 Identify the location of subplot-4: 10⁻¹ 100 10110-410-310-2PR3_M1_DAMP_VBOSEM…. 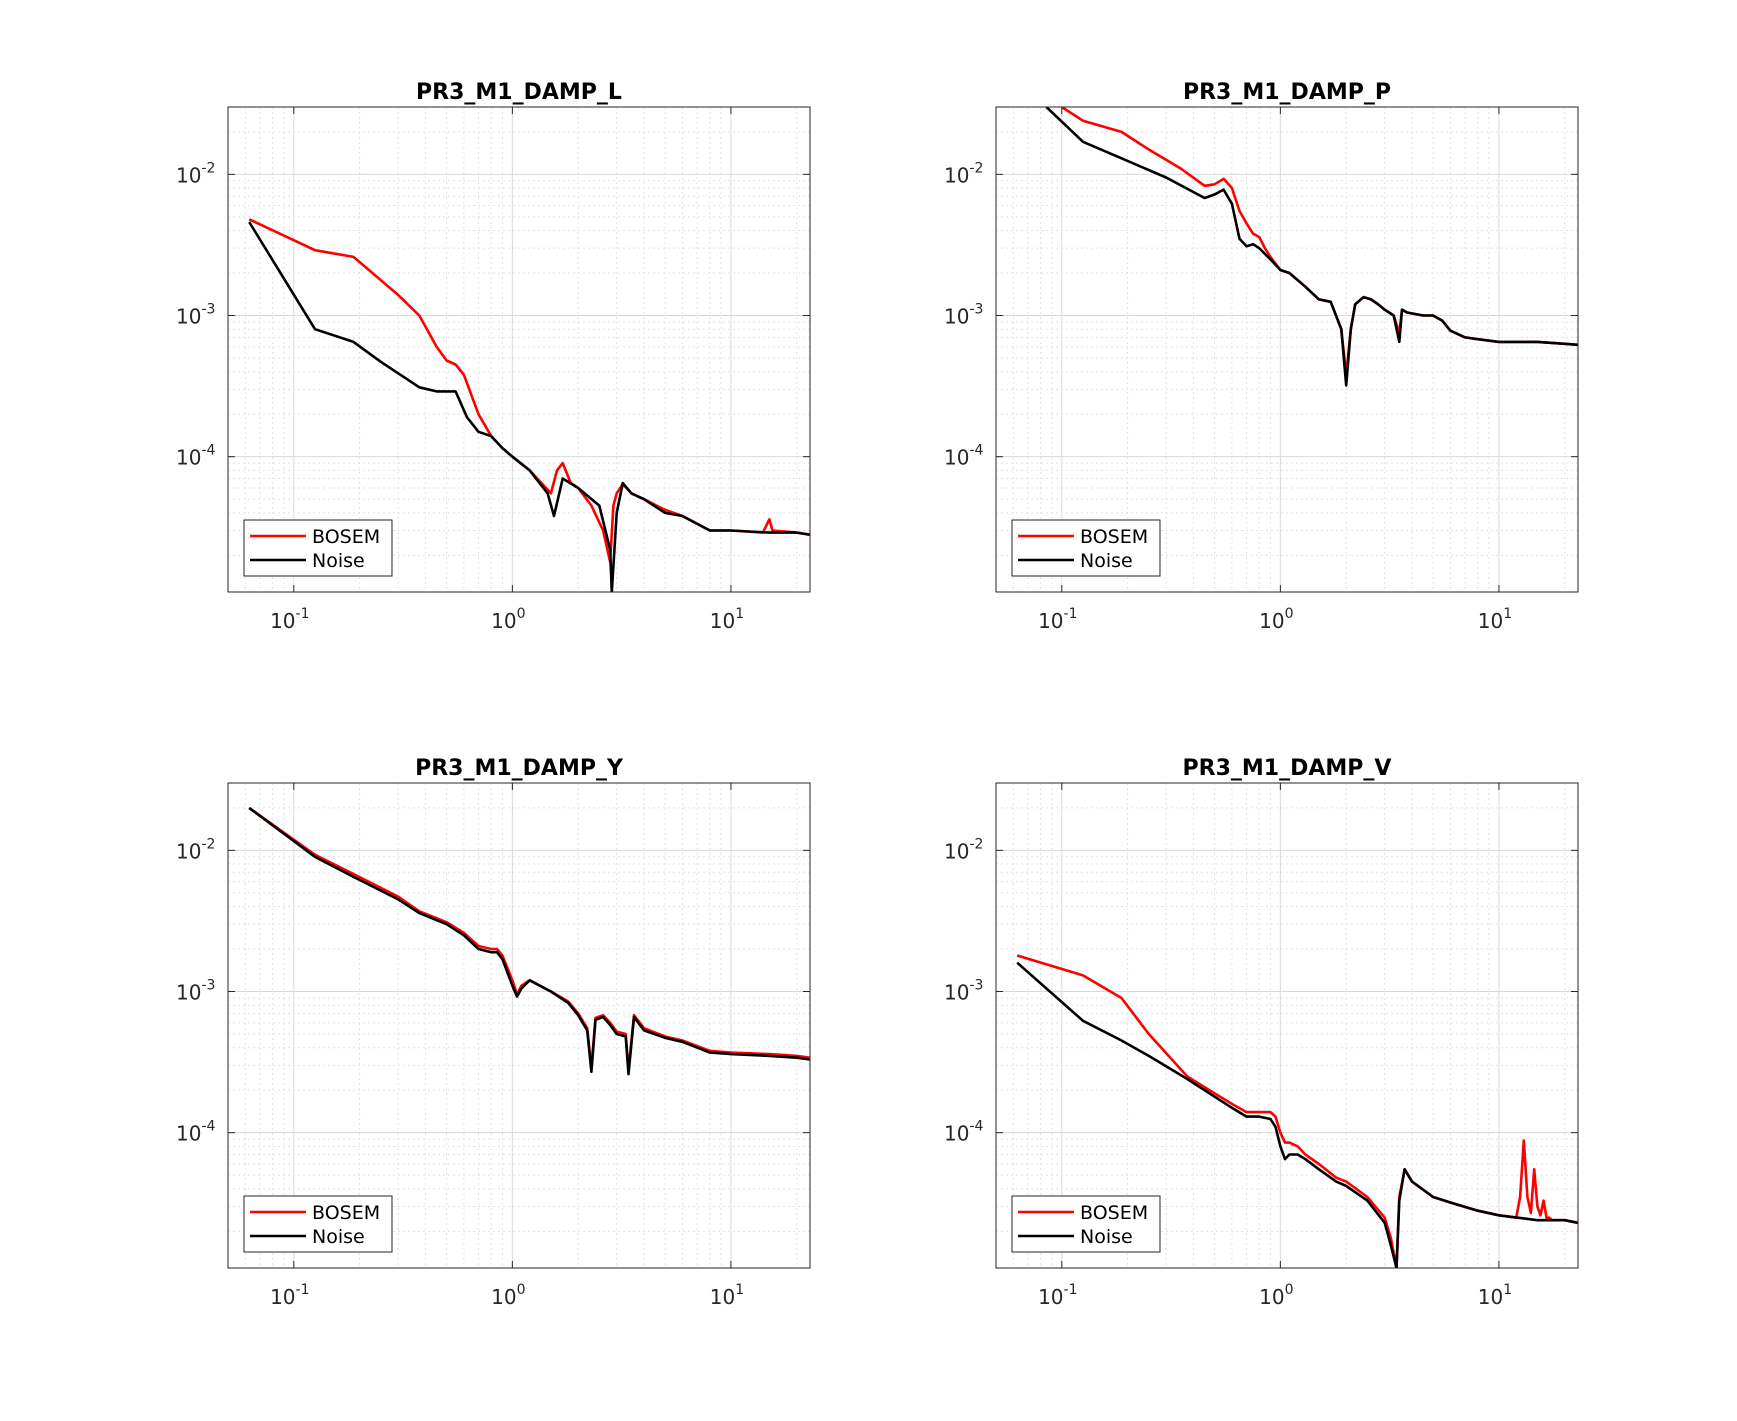
(1261, 1032).